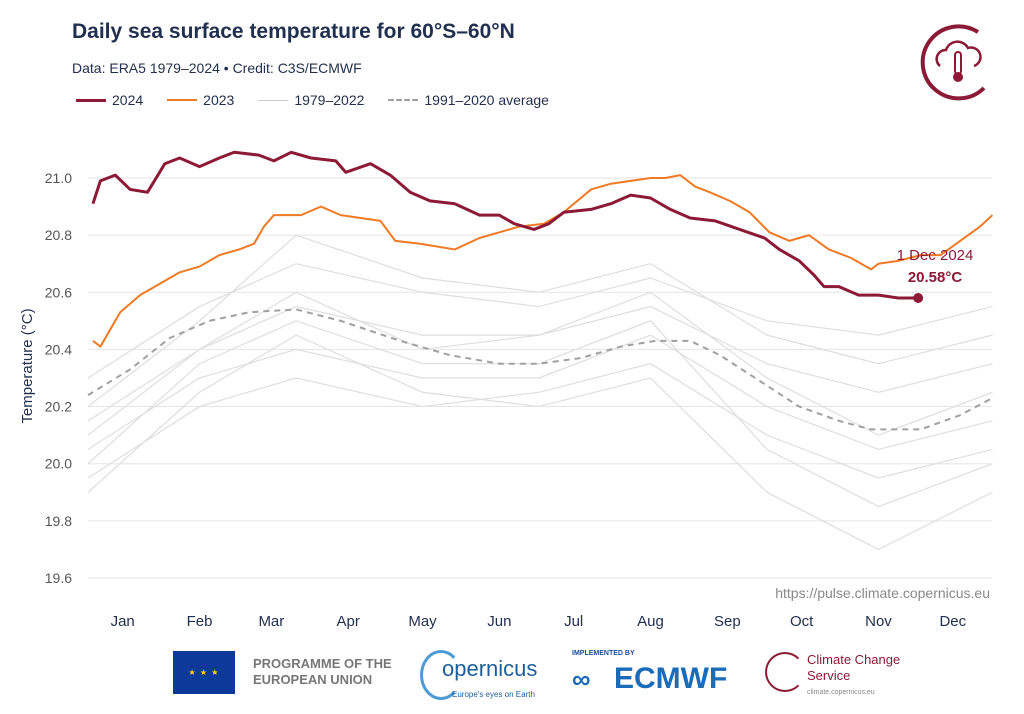 Image resolution: width=1024 pixels, height=714 pixels. Describe the element at coordinates (490, 668) in the screenshot. I see `copernicus-text: opernicus` at that location.